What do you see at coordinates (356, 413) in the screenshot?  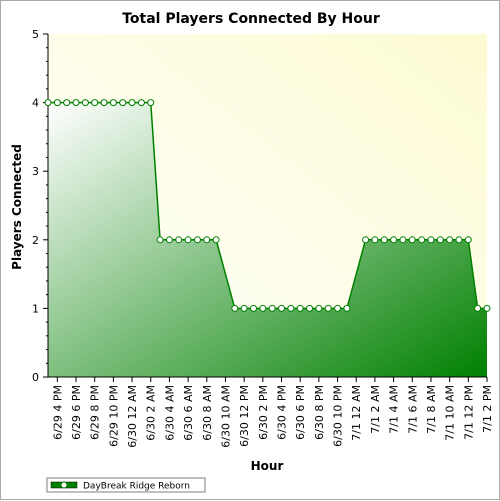 I see `x-tick-label: 7/1 12 AM` at bounding box center [356, 413].